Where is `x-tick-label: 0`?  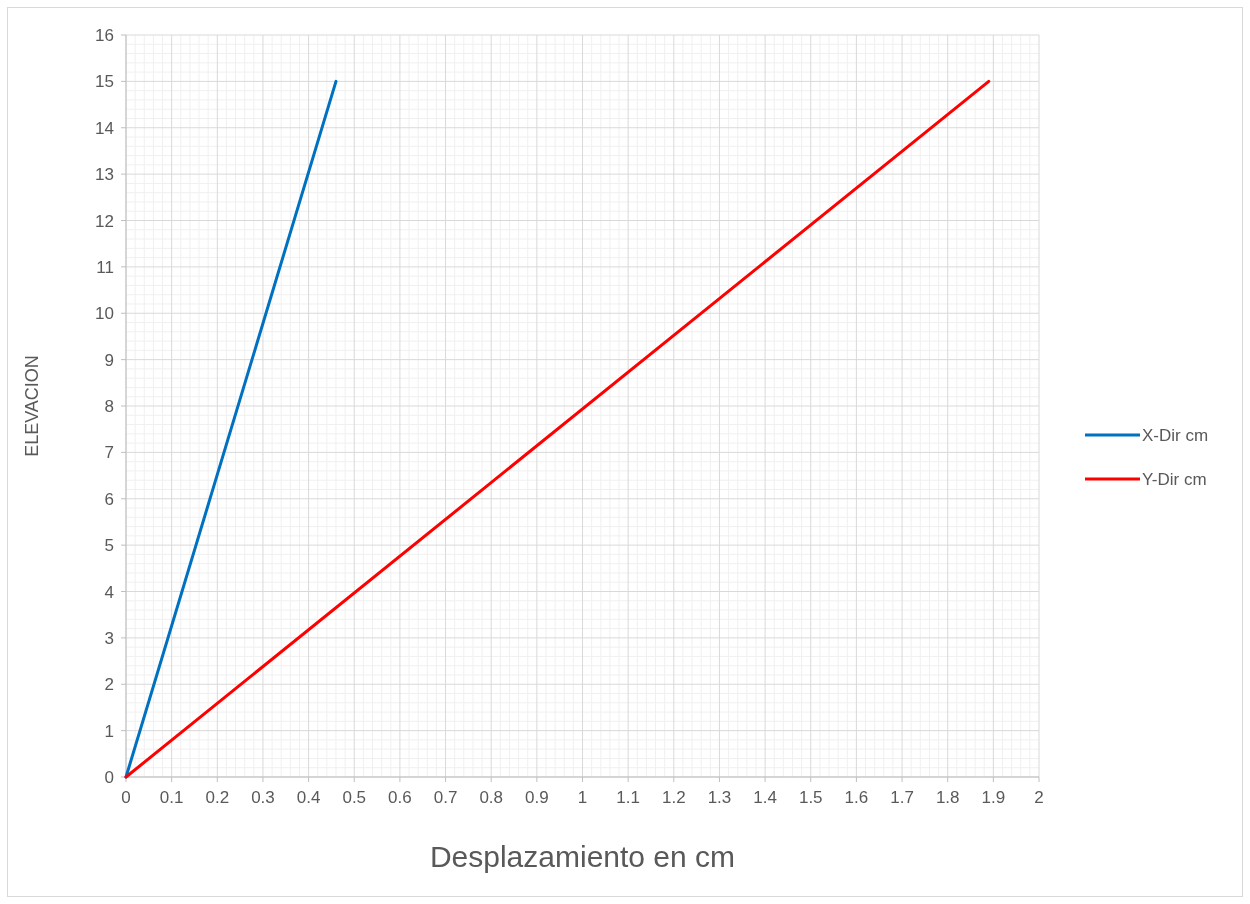 x-tick-label: 0 is located at coordinates (126, 797).